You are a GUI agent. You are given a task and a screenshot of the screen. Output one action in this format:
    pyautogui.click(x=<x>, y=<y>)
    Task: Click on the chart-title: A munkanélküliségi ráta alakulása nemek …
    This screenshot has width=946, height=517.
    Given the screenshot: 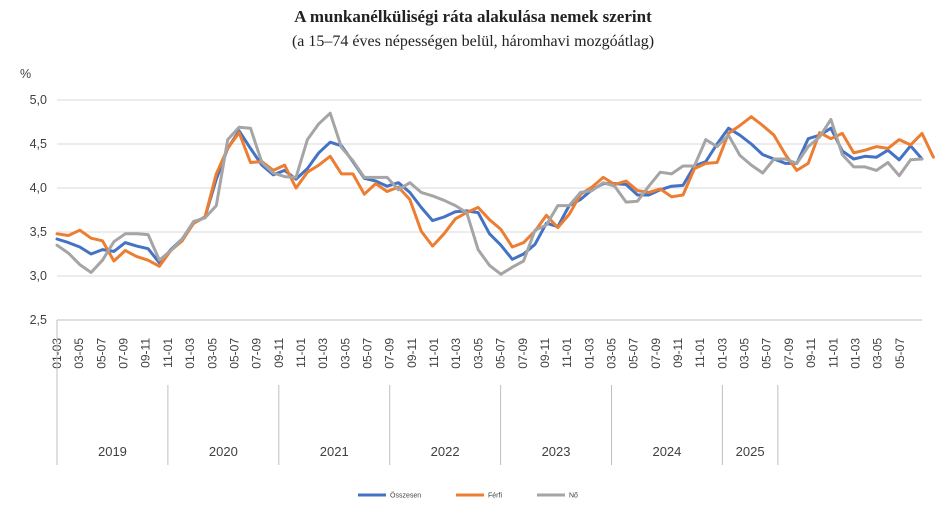 What is the action you would take?
    pyautogui.click(x=473, y=16)
    